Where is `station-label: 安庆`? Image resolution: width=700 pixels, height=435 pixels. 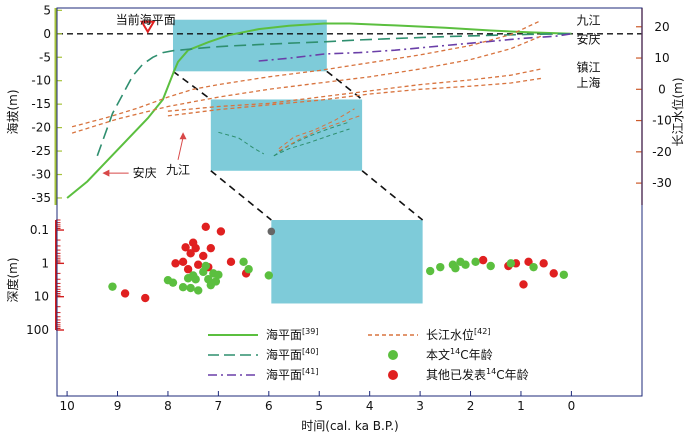 station-label: 安庆 is located at coordinates (588, 38).